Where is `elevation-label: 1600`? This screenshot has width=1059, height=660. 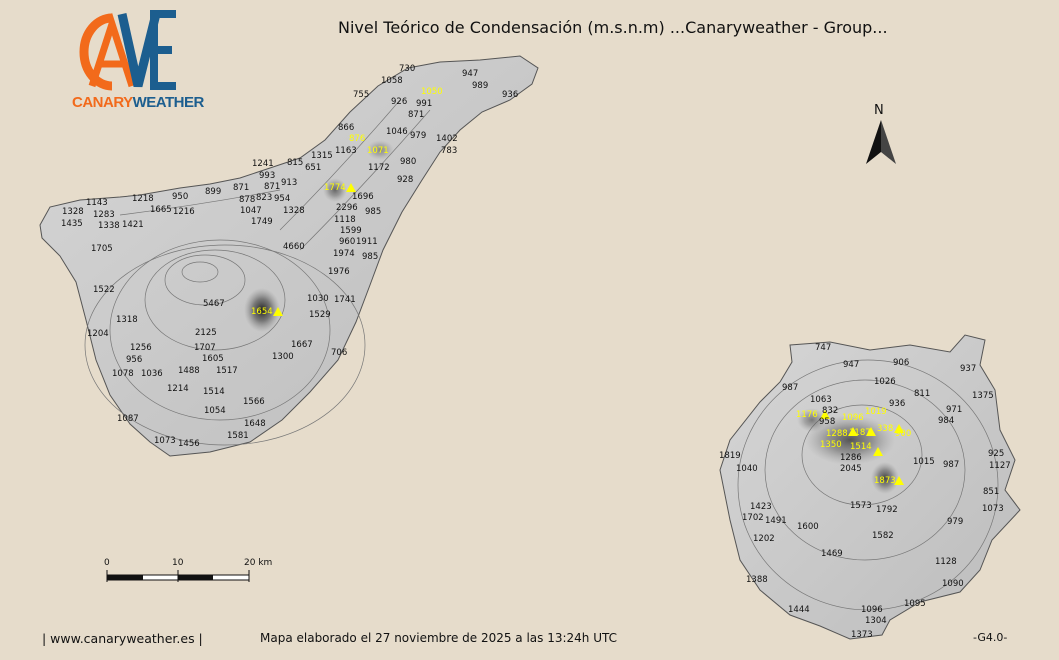 elevation-label: 1600 is located at coordinates (808, 527).